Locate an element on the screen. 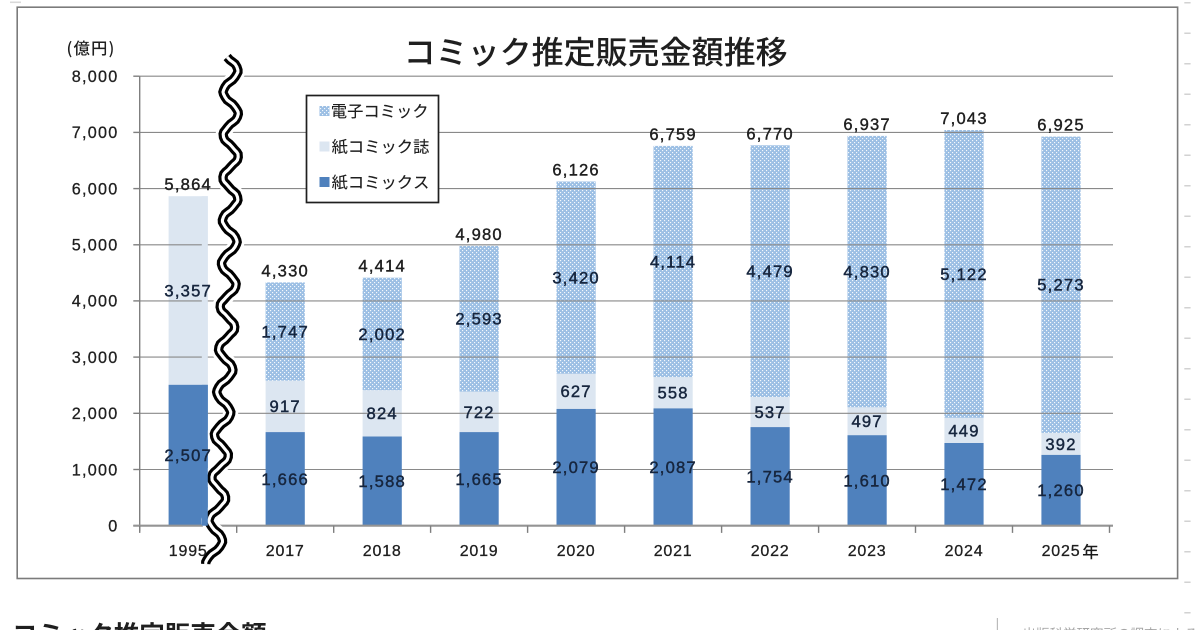 This screenshot has width=1200, height=630. svg-text: 4,000 is located at coordinates (95, 302).